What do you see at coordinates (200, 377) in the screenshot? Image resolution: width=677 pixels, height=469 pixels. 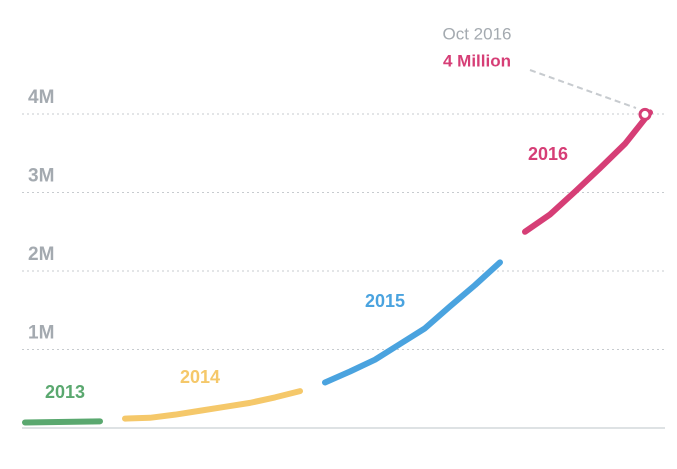 I see `series-label: 2014` at bounding box center [200, 377].